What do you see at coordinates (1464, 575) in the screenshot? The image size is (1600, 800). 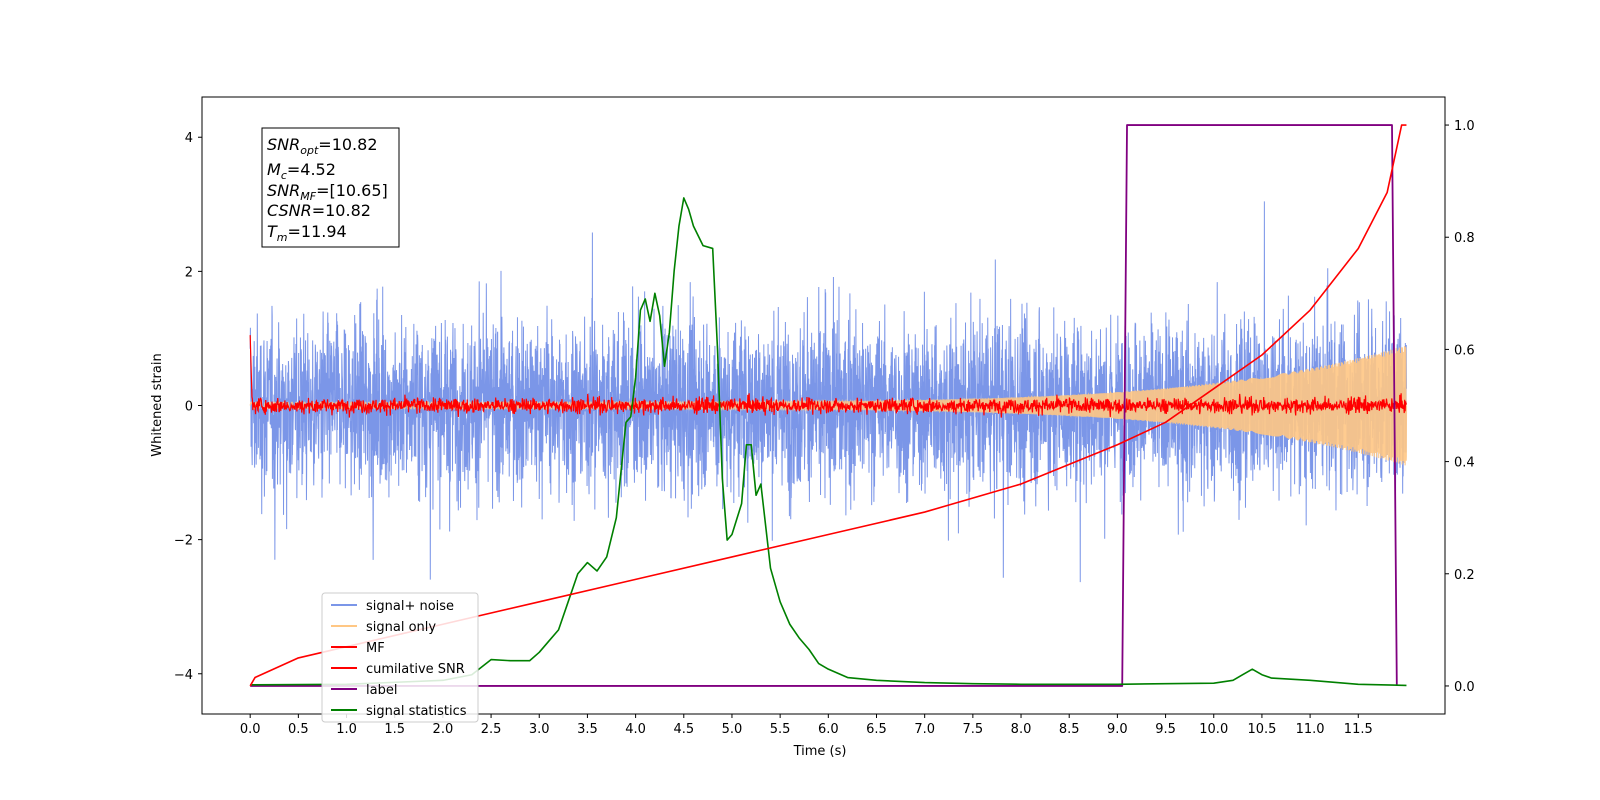 I see `y2-tick-label: 0.2` at bounding box center [1464, 575].